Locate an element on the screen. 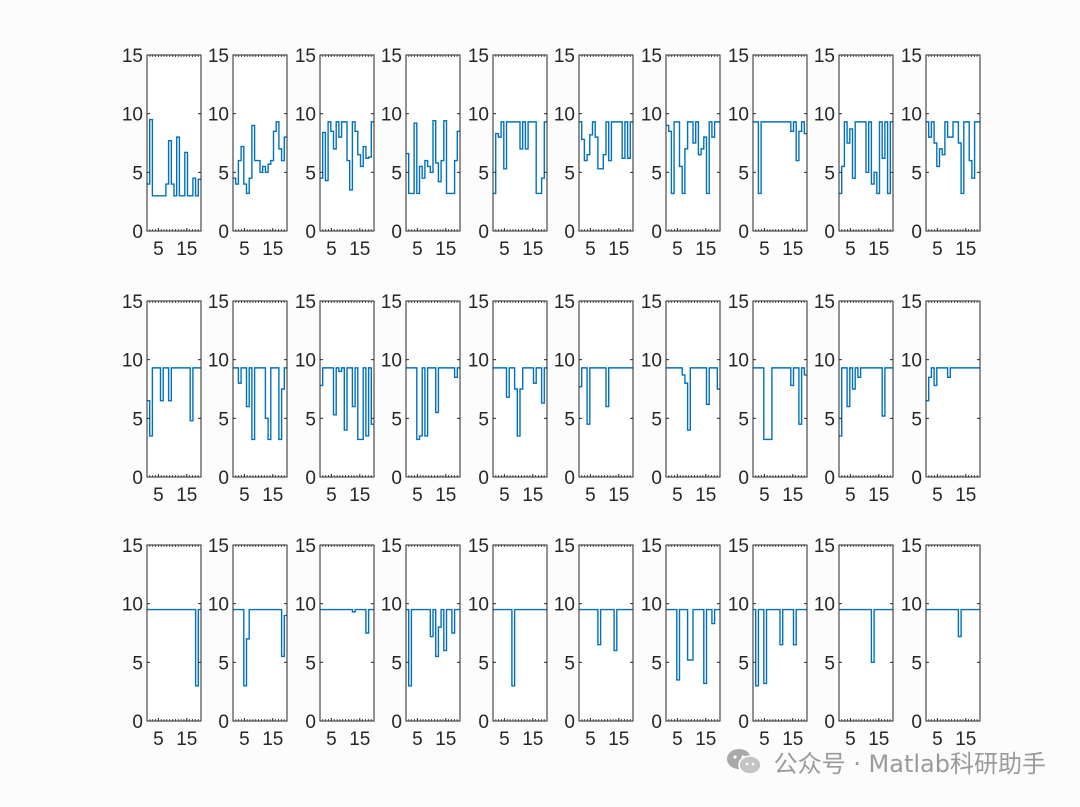  watermark: 公众号 · Matlab科研助手 is located at coordinates (885, 761).